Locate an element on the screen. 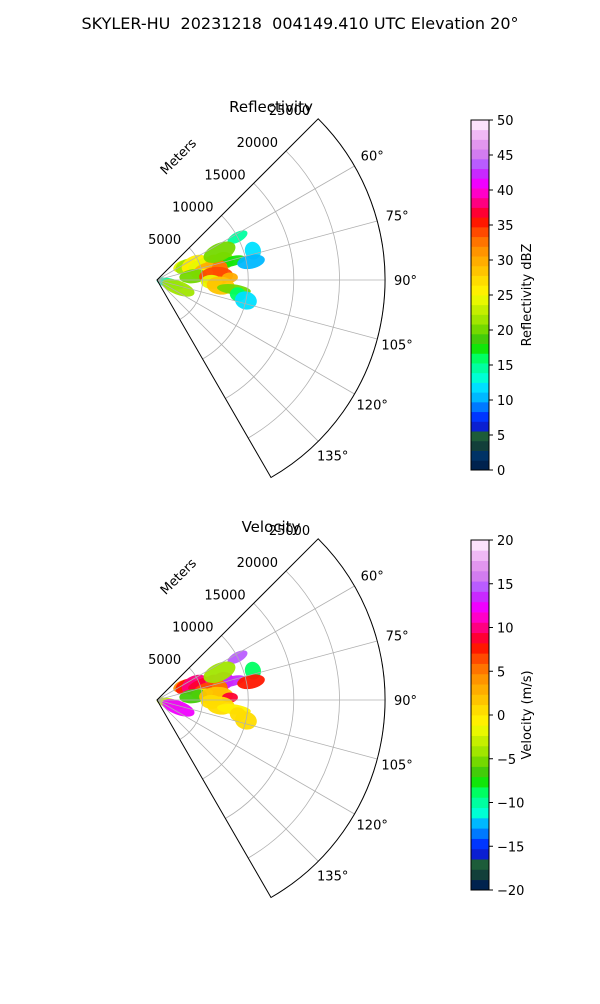 The height and width of the screenshot is (1004, 600). velocity-panel-title: Velocity is located at coordinates (271, 527).